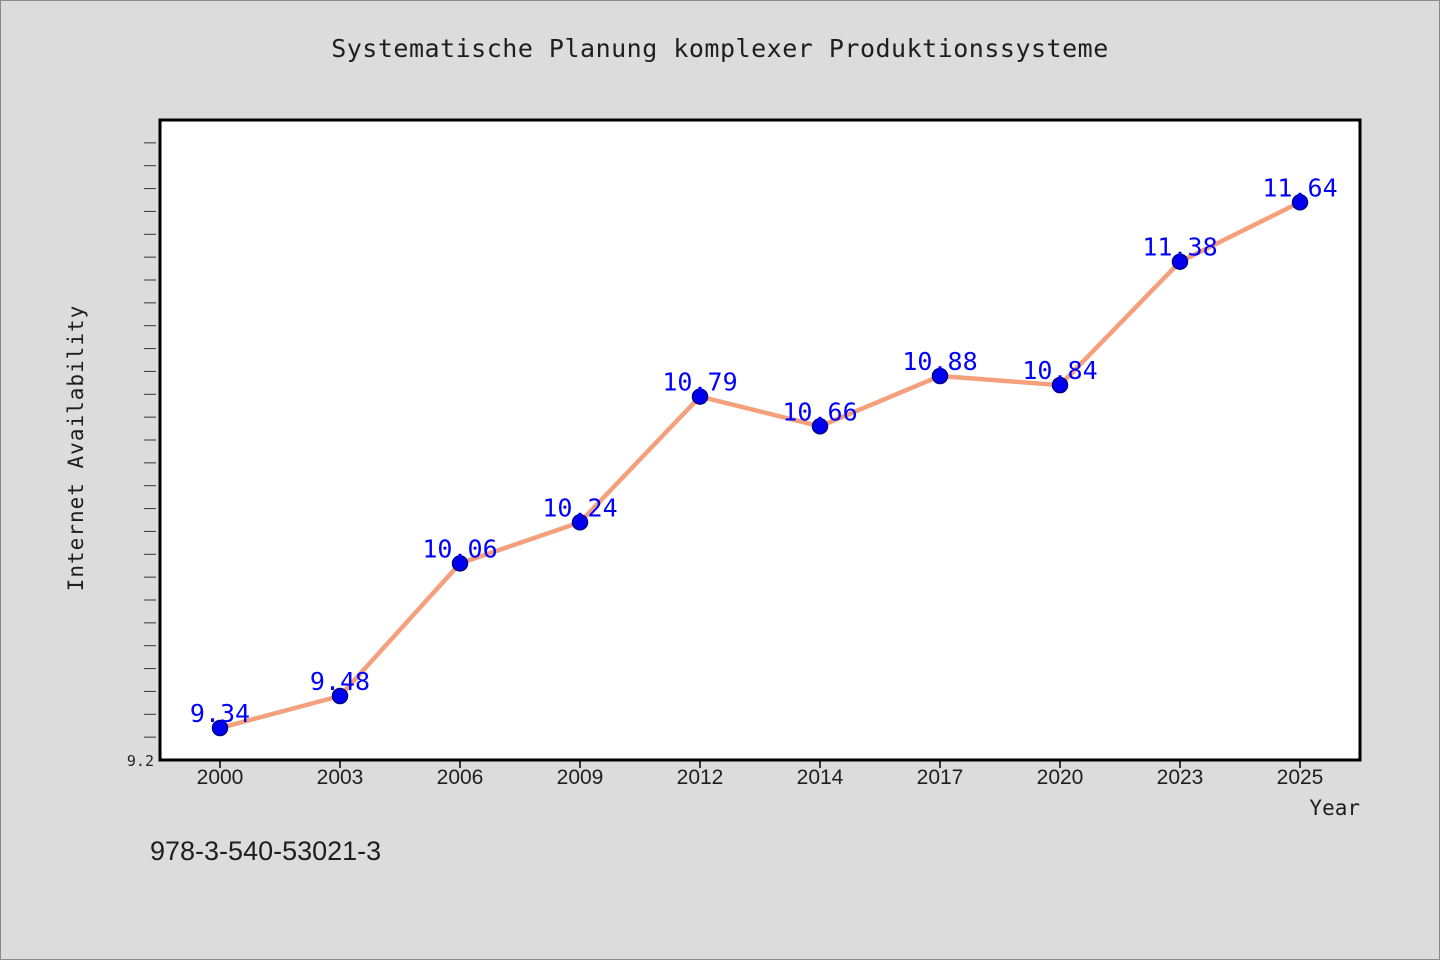 The width and height of the screenshot is (1440, 960). Describe the element at coordinates (819, 411) in the screenshot. I see `data-label: 10.66` at that location.